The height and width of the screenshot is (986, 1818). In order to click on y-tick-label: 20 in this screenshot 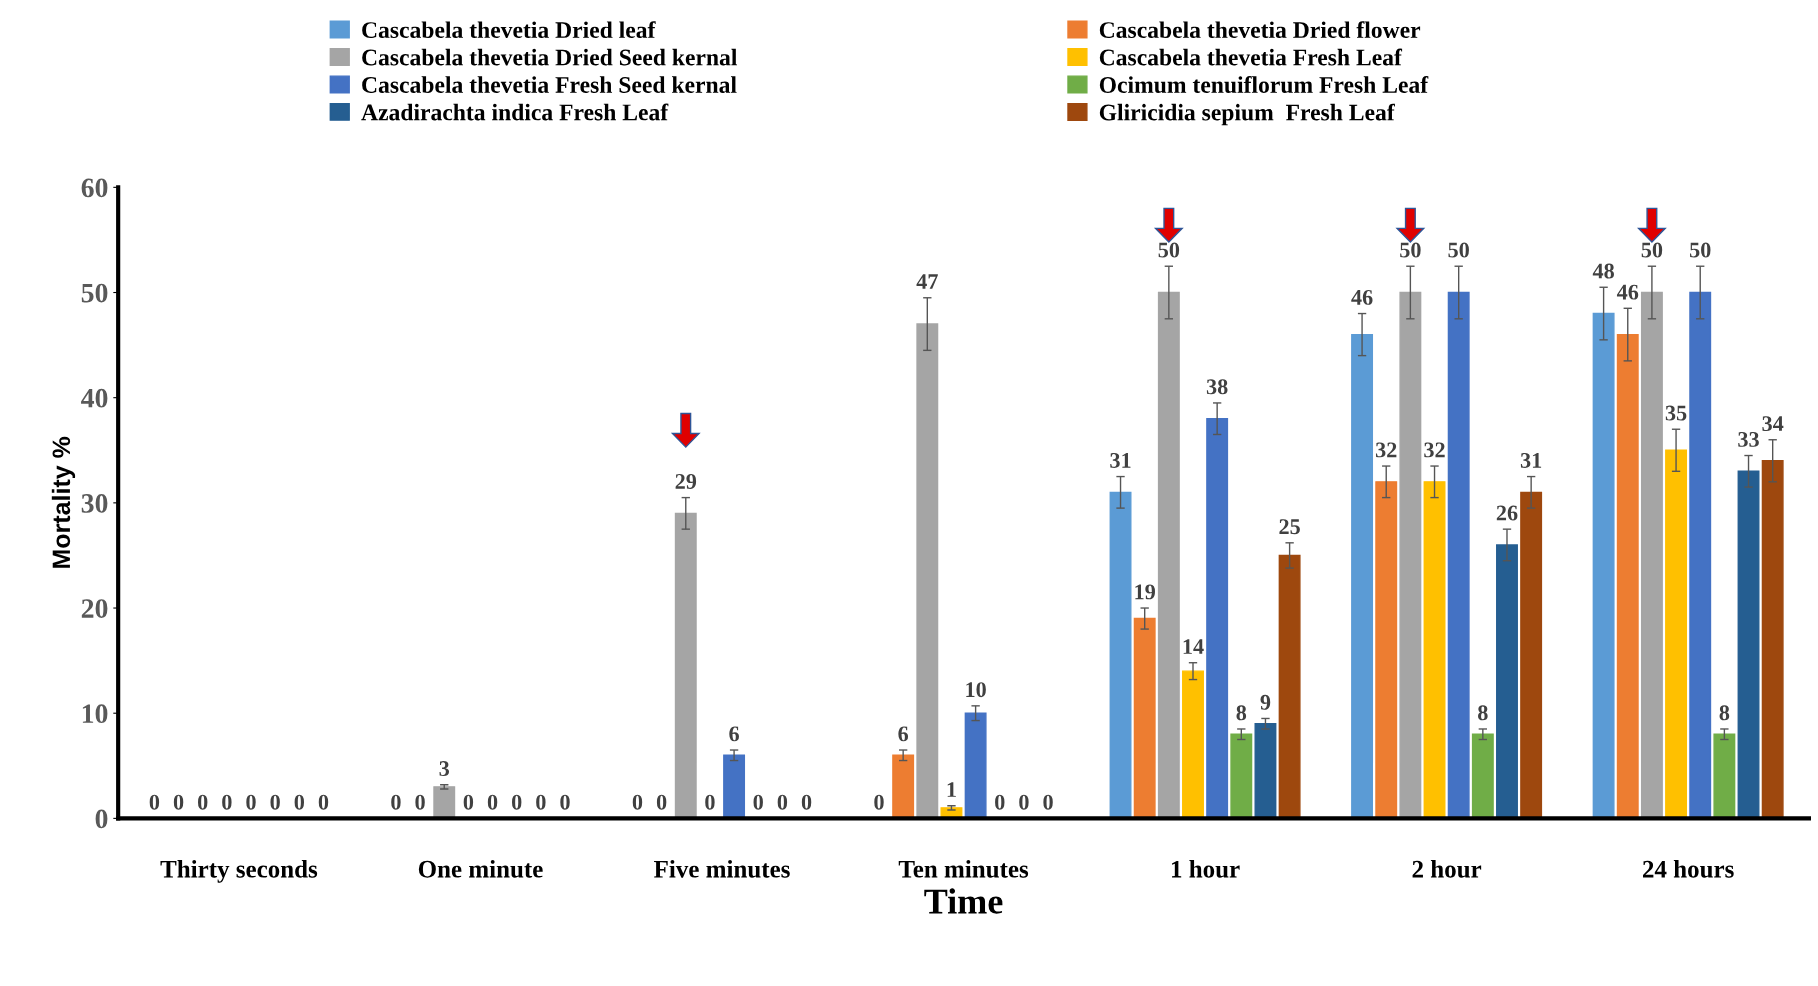, I will do `click(94, 608)`.